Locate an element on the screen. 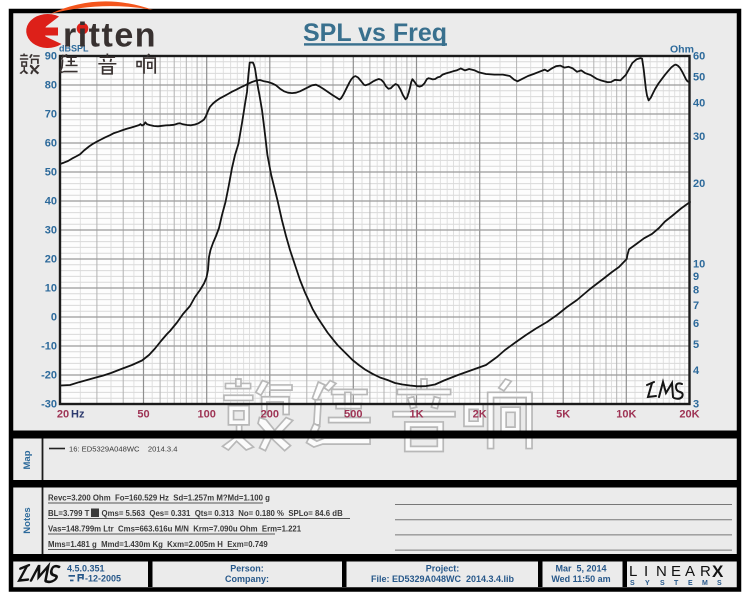  svg-text: M is located at coordinates (705, 583).